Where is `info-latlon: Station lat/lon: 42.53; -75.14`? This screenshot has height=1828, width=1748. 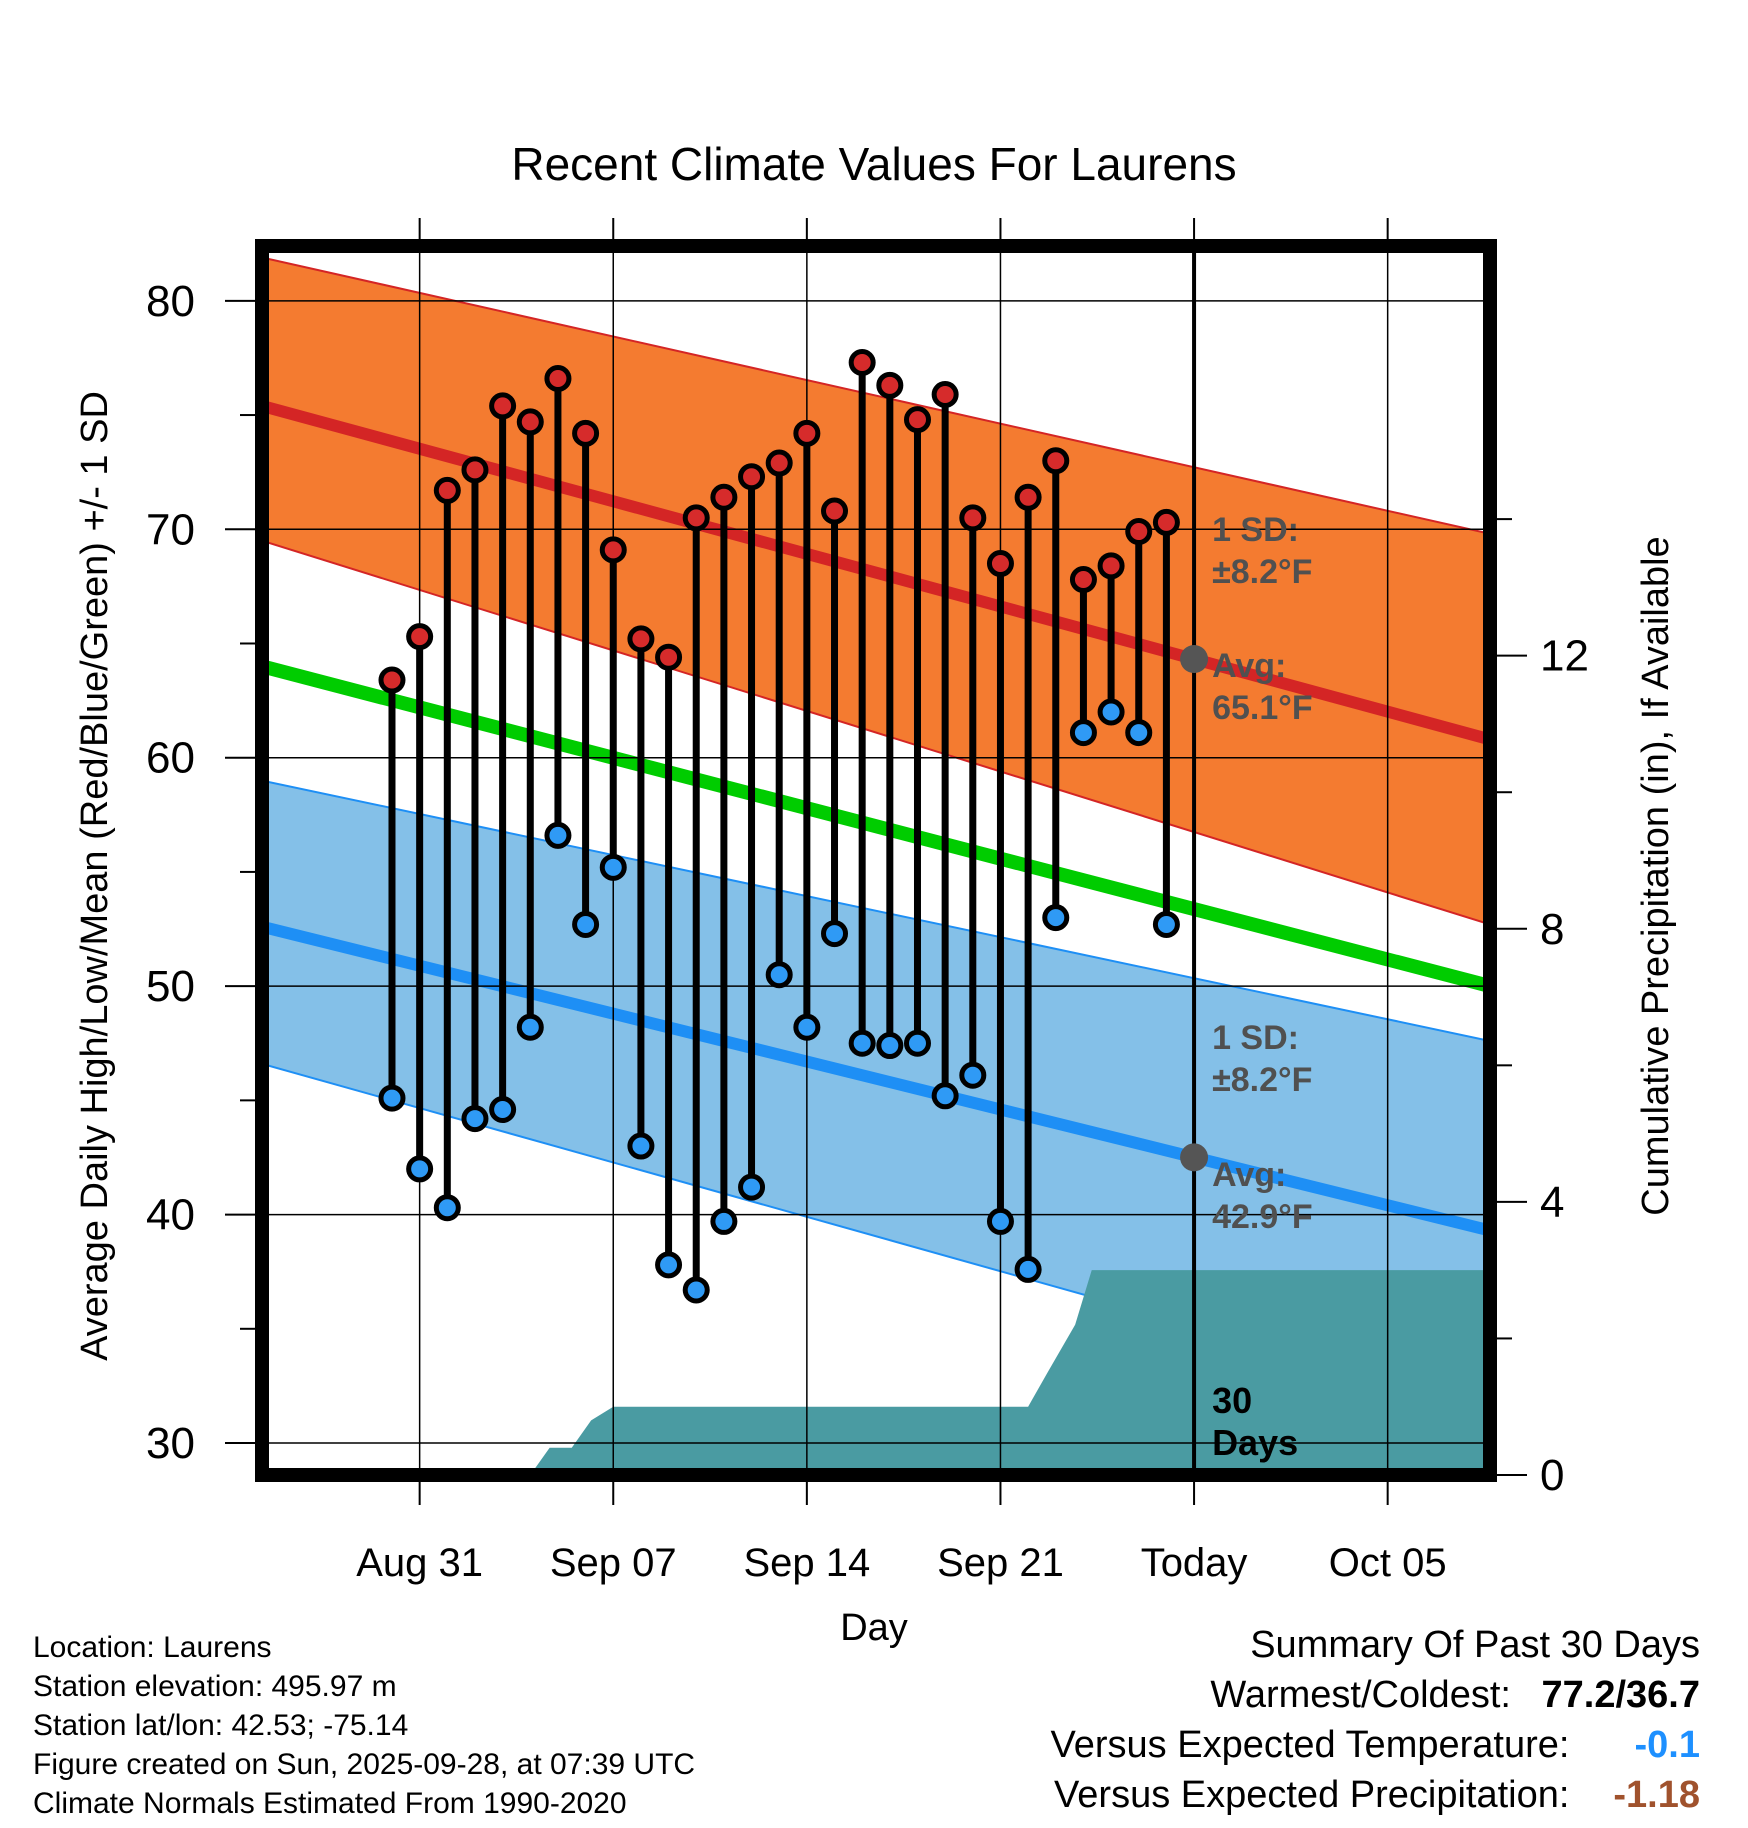 info-latlon: Station lat/lon: 42.53; -75.14 is located at coordinates (221, 1725).